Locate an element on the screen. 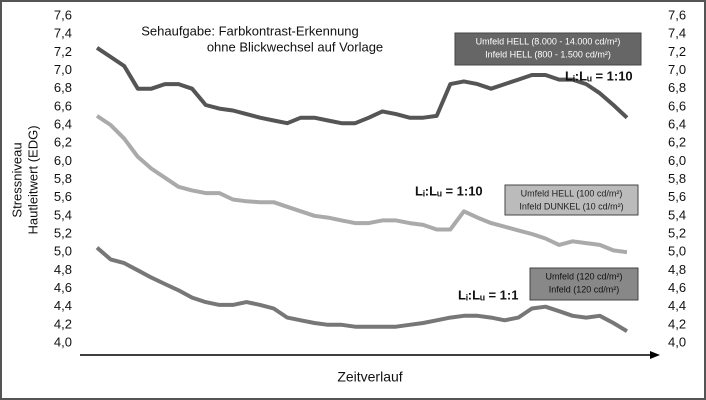 The height and width of the screenshot is (400, 706). y-tick-label: 4,2 is located at coordinates (63, 323).